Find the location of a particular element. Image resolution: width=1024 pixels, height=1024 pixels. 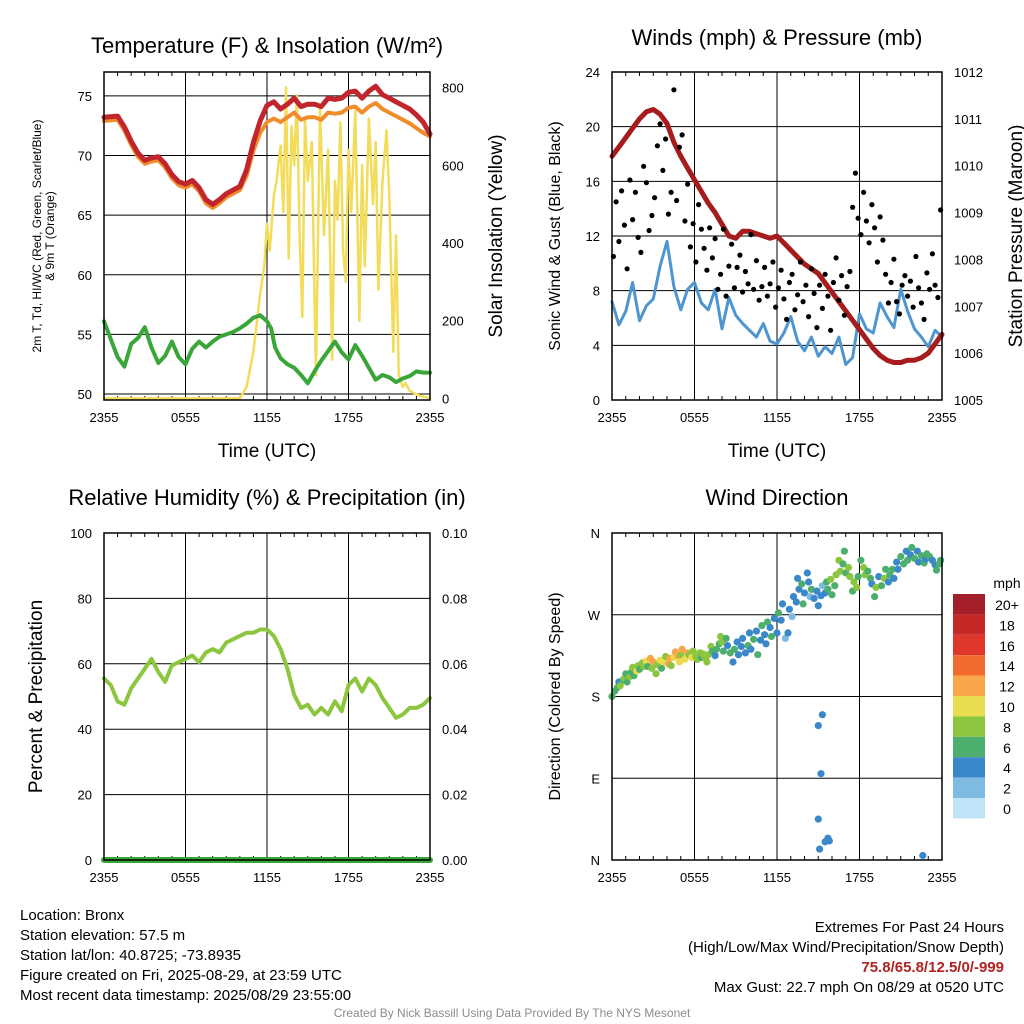

y2-tick-label: 1009 is located at coordinates (968, 213).